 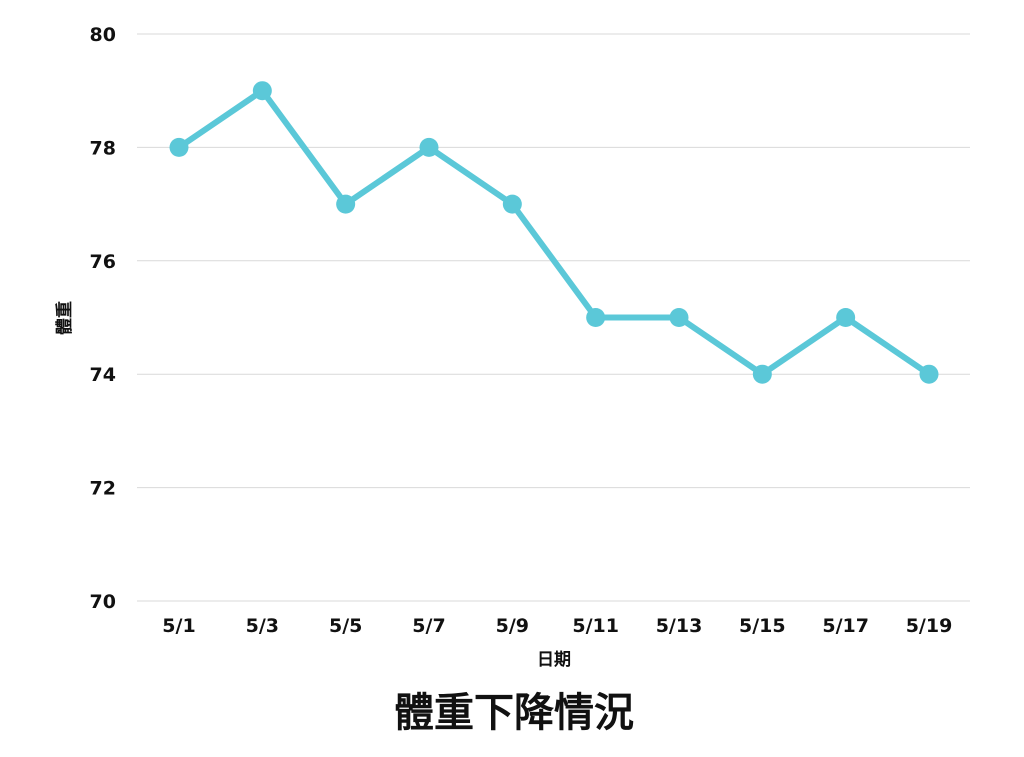 What do you see at coordinates (103, 35) in the screenshot?
I see `y-tick-label: 80` at bounding box center [103, 35].